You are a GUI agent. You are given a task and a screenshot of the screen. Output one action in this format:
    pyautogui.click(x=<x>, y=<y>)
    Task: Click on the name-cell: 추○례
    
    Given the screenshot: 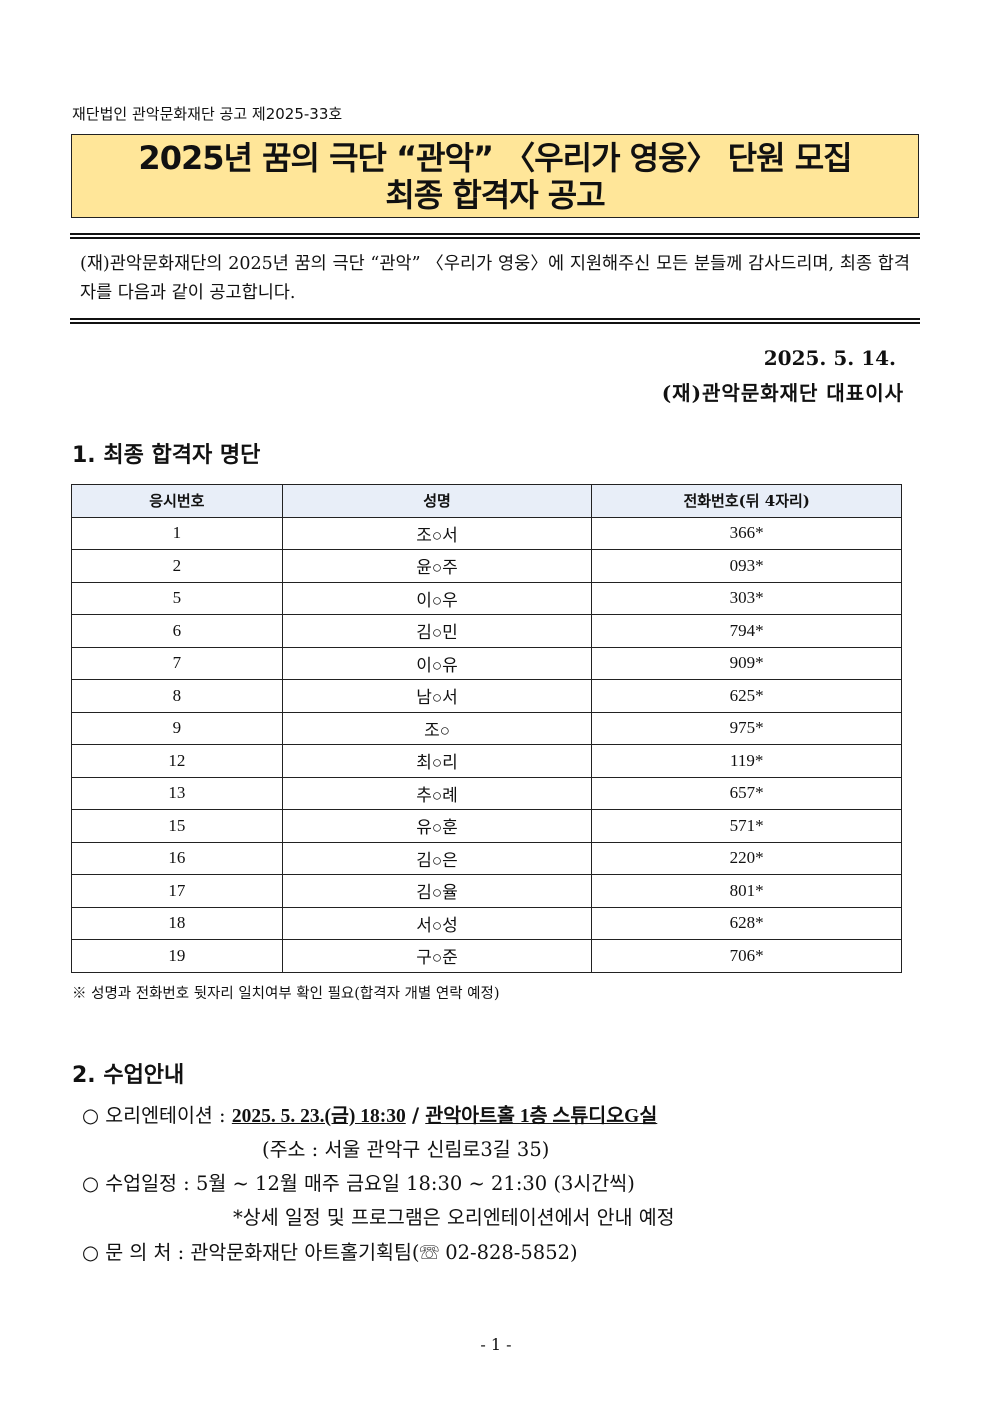 What is the action you would take?
    pyautogui.click(x=437, y=793)
    